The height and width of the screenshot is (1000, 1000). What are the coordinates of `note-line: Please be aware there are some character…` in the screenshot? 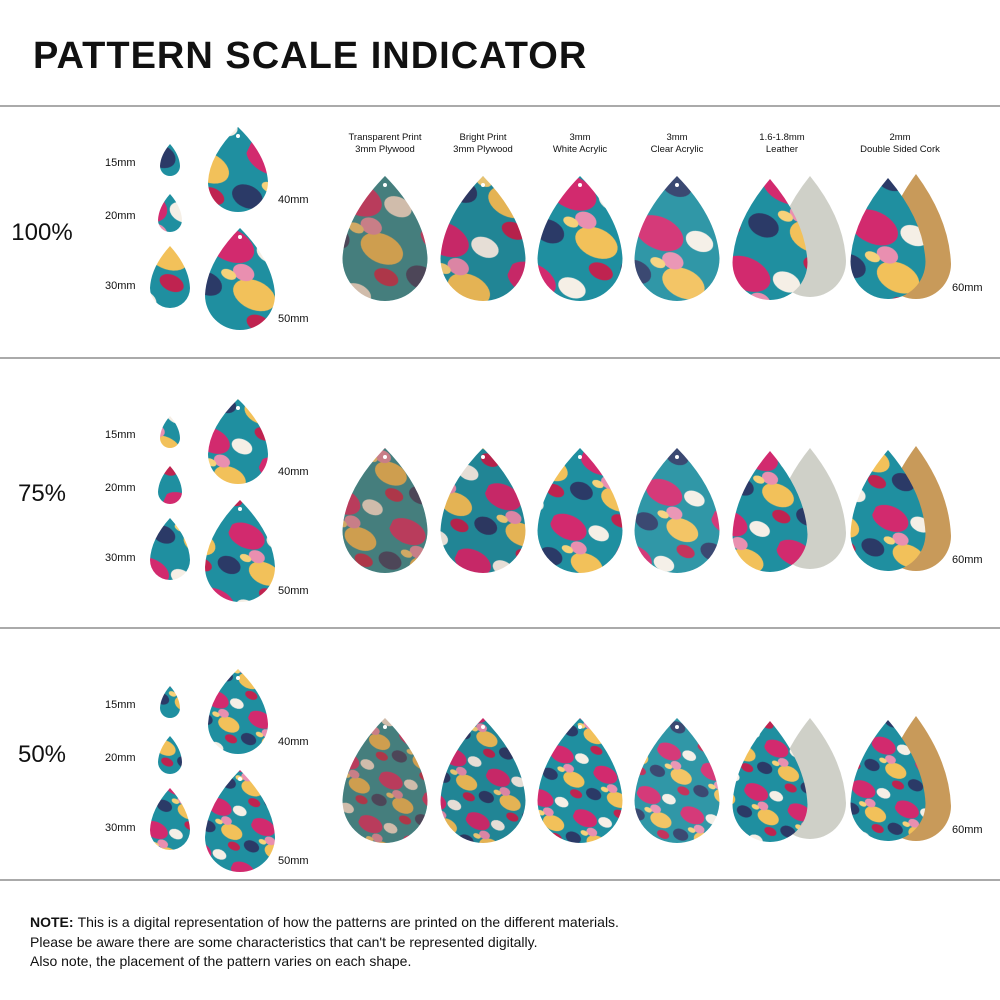 It's located at (283, 942).